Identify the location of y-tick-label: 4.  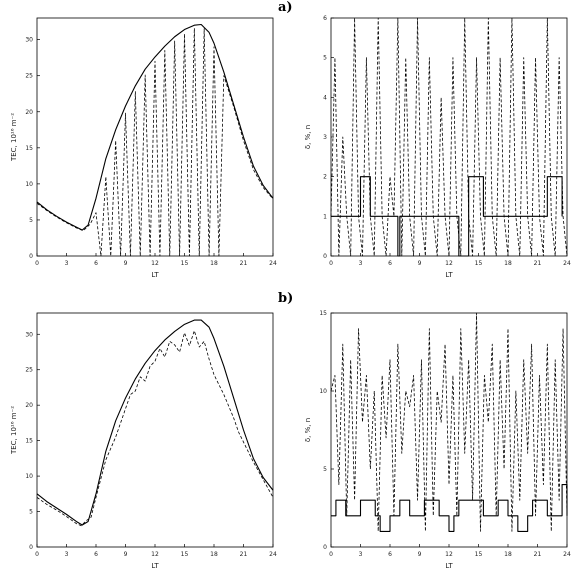
(325, 97).